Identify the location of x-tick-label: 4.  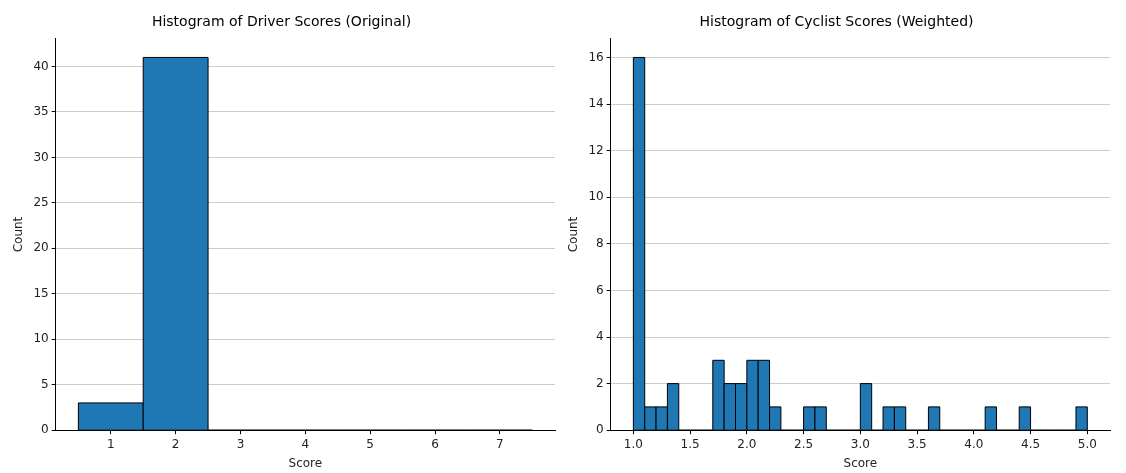
(305, 443).